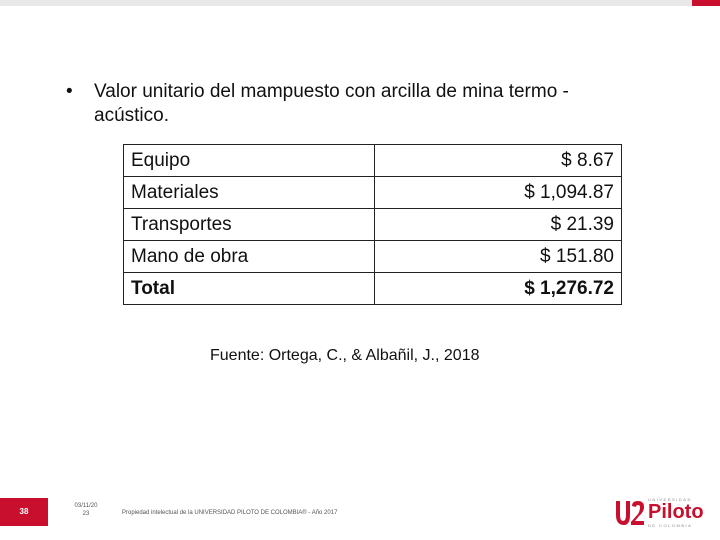 The width and height of the screenshot is (720, 540). Describe the element at coordinates (345, 355) in the screenshot. I see `source-citation: Fuente: Ortega, C., & Albañil, J., 2018` at that location.